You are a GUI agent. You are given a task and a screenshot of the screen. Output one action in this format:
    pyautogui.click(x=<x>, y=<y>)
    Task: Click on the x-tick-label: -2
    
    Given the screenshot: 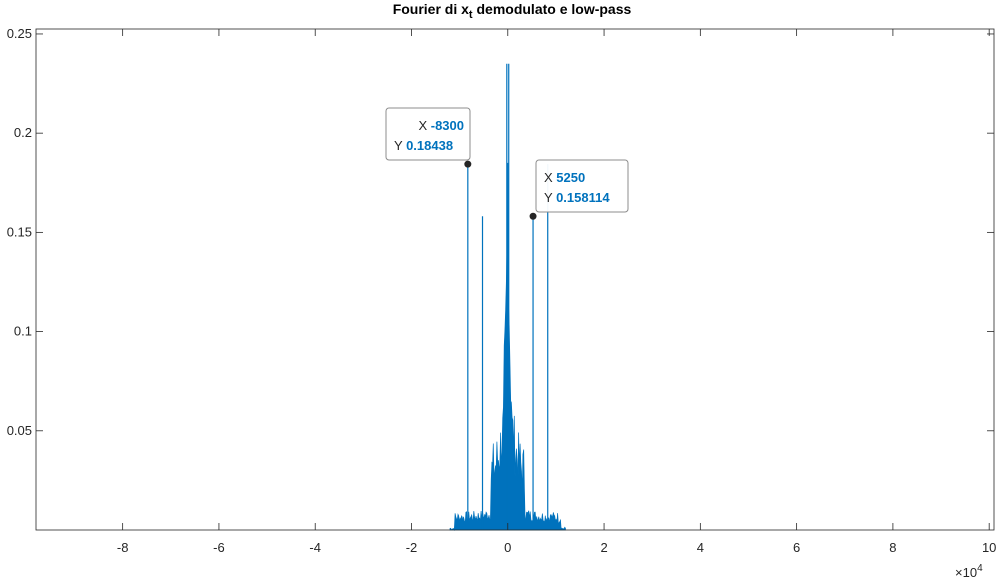 What is the action you would take?
    pyautogui.click(x=412, y=547)
    